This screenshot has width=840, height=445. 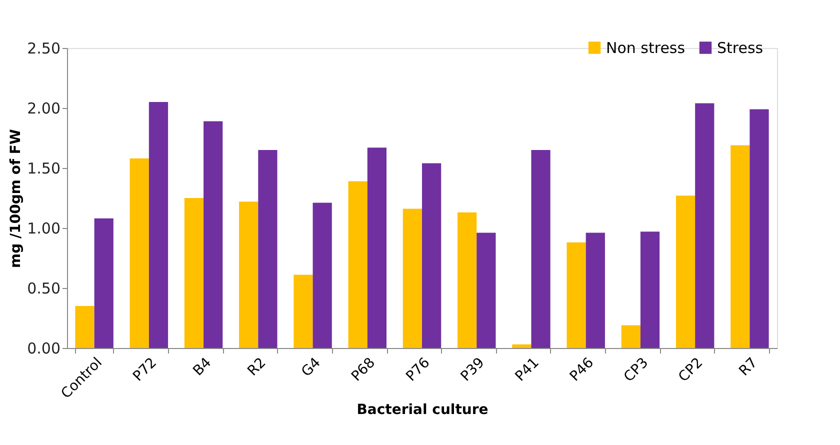 What do you see at coordinates (145, 369) in the screenshot?
I see `x-tick-label: P72` at bounding box center [145, 369].